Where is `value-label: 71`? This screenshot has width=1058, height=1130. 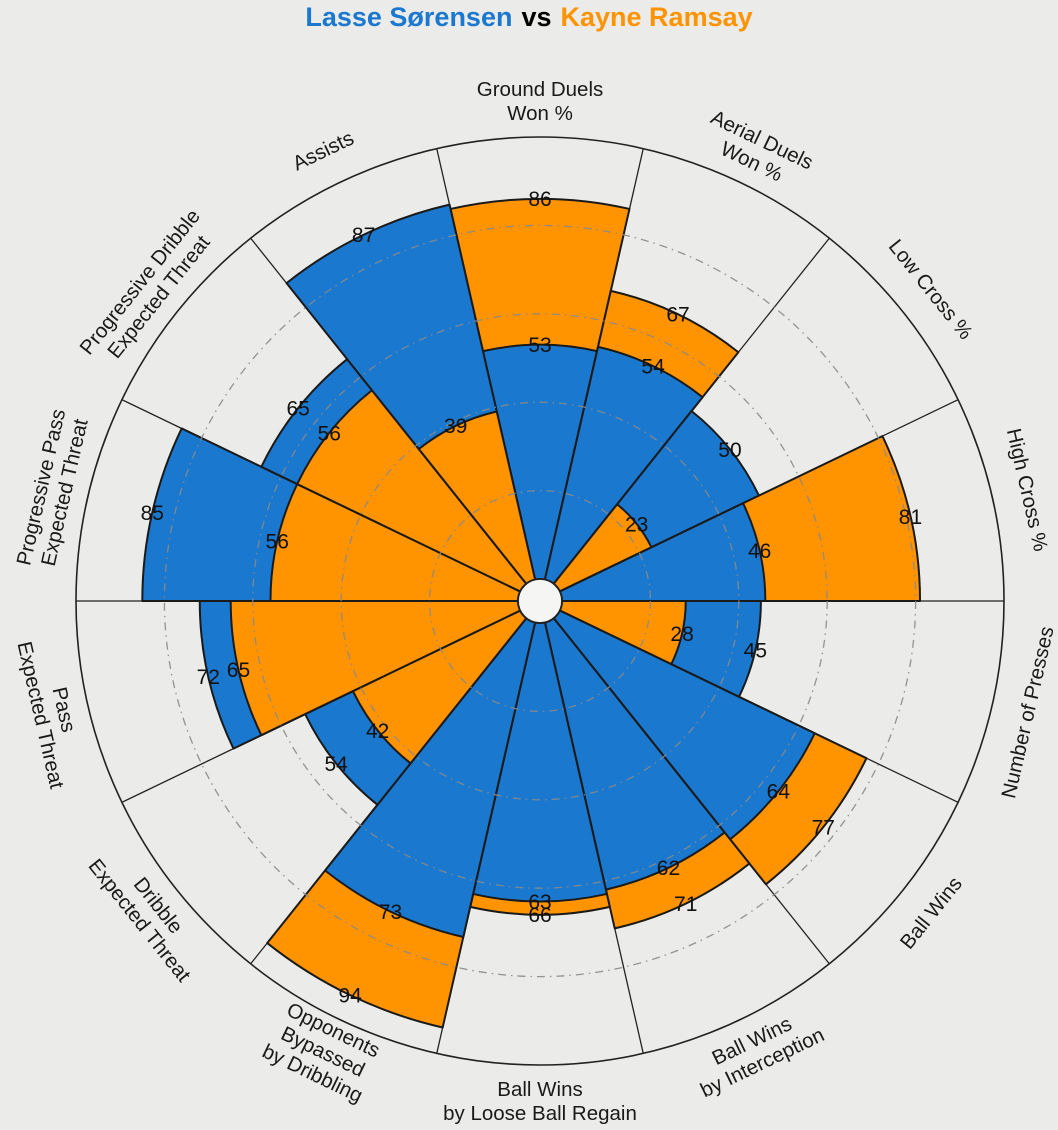
value-label: 71 is located at coordinates (685, 904).